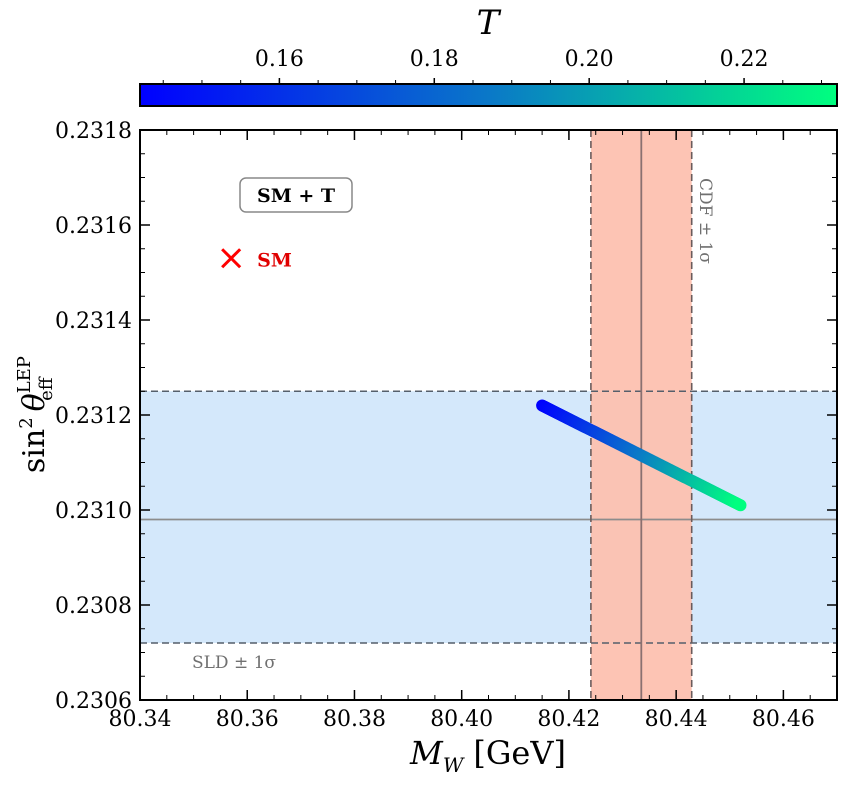 This screenshot has height=786, width=847. What do you see at coordinates (140, 719) in the screenshot?
I see `x-tick-label: 80.34` at bounding box center [140, 719].